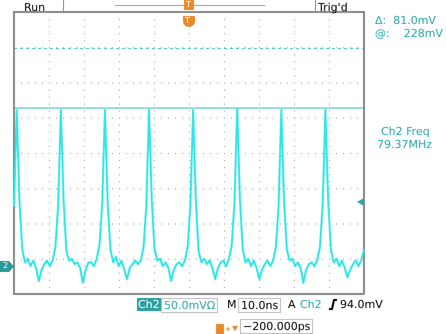 The image size is (446, 334). I want to click on text: A, so click(292, 304).